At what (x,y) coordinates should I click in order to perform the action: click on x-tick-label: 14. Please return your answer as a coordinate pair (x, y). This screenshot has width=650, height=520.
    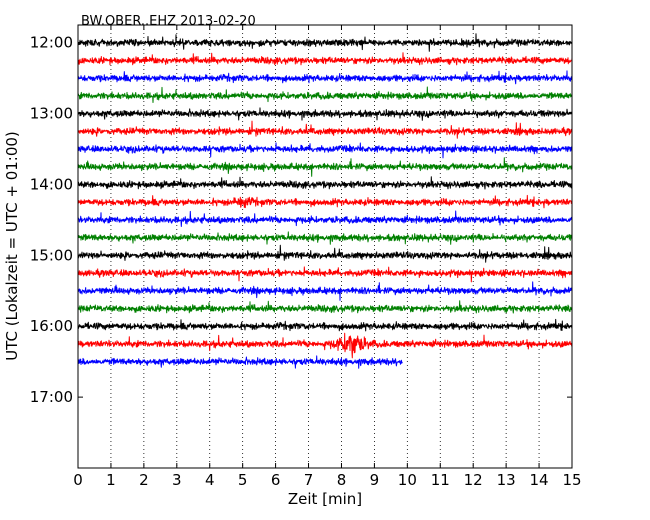
    Looking at the image, I should click on (539, 480).